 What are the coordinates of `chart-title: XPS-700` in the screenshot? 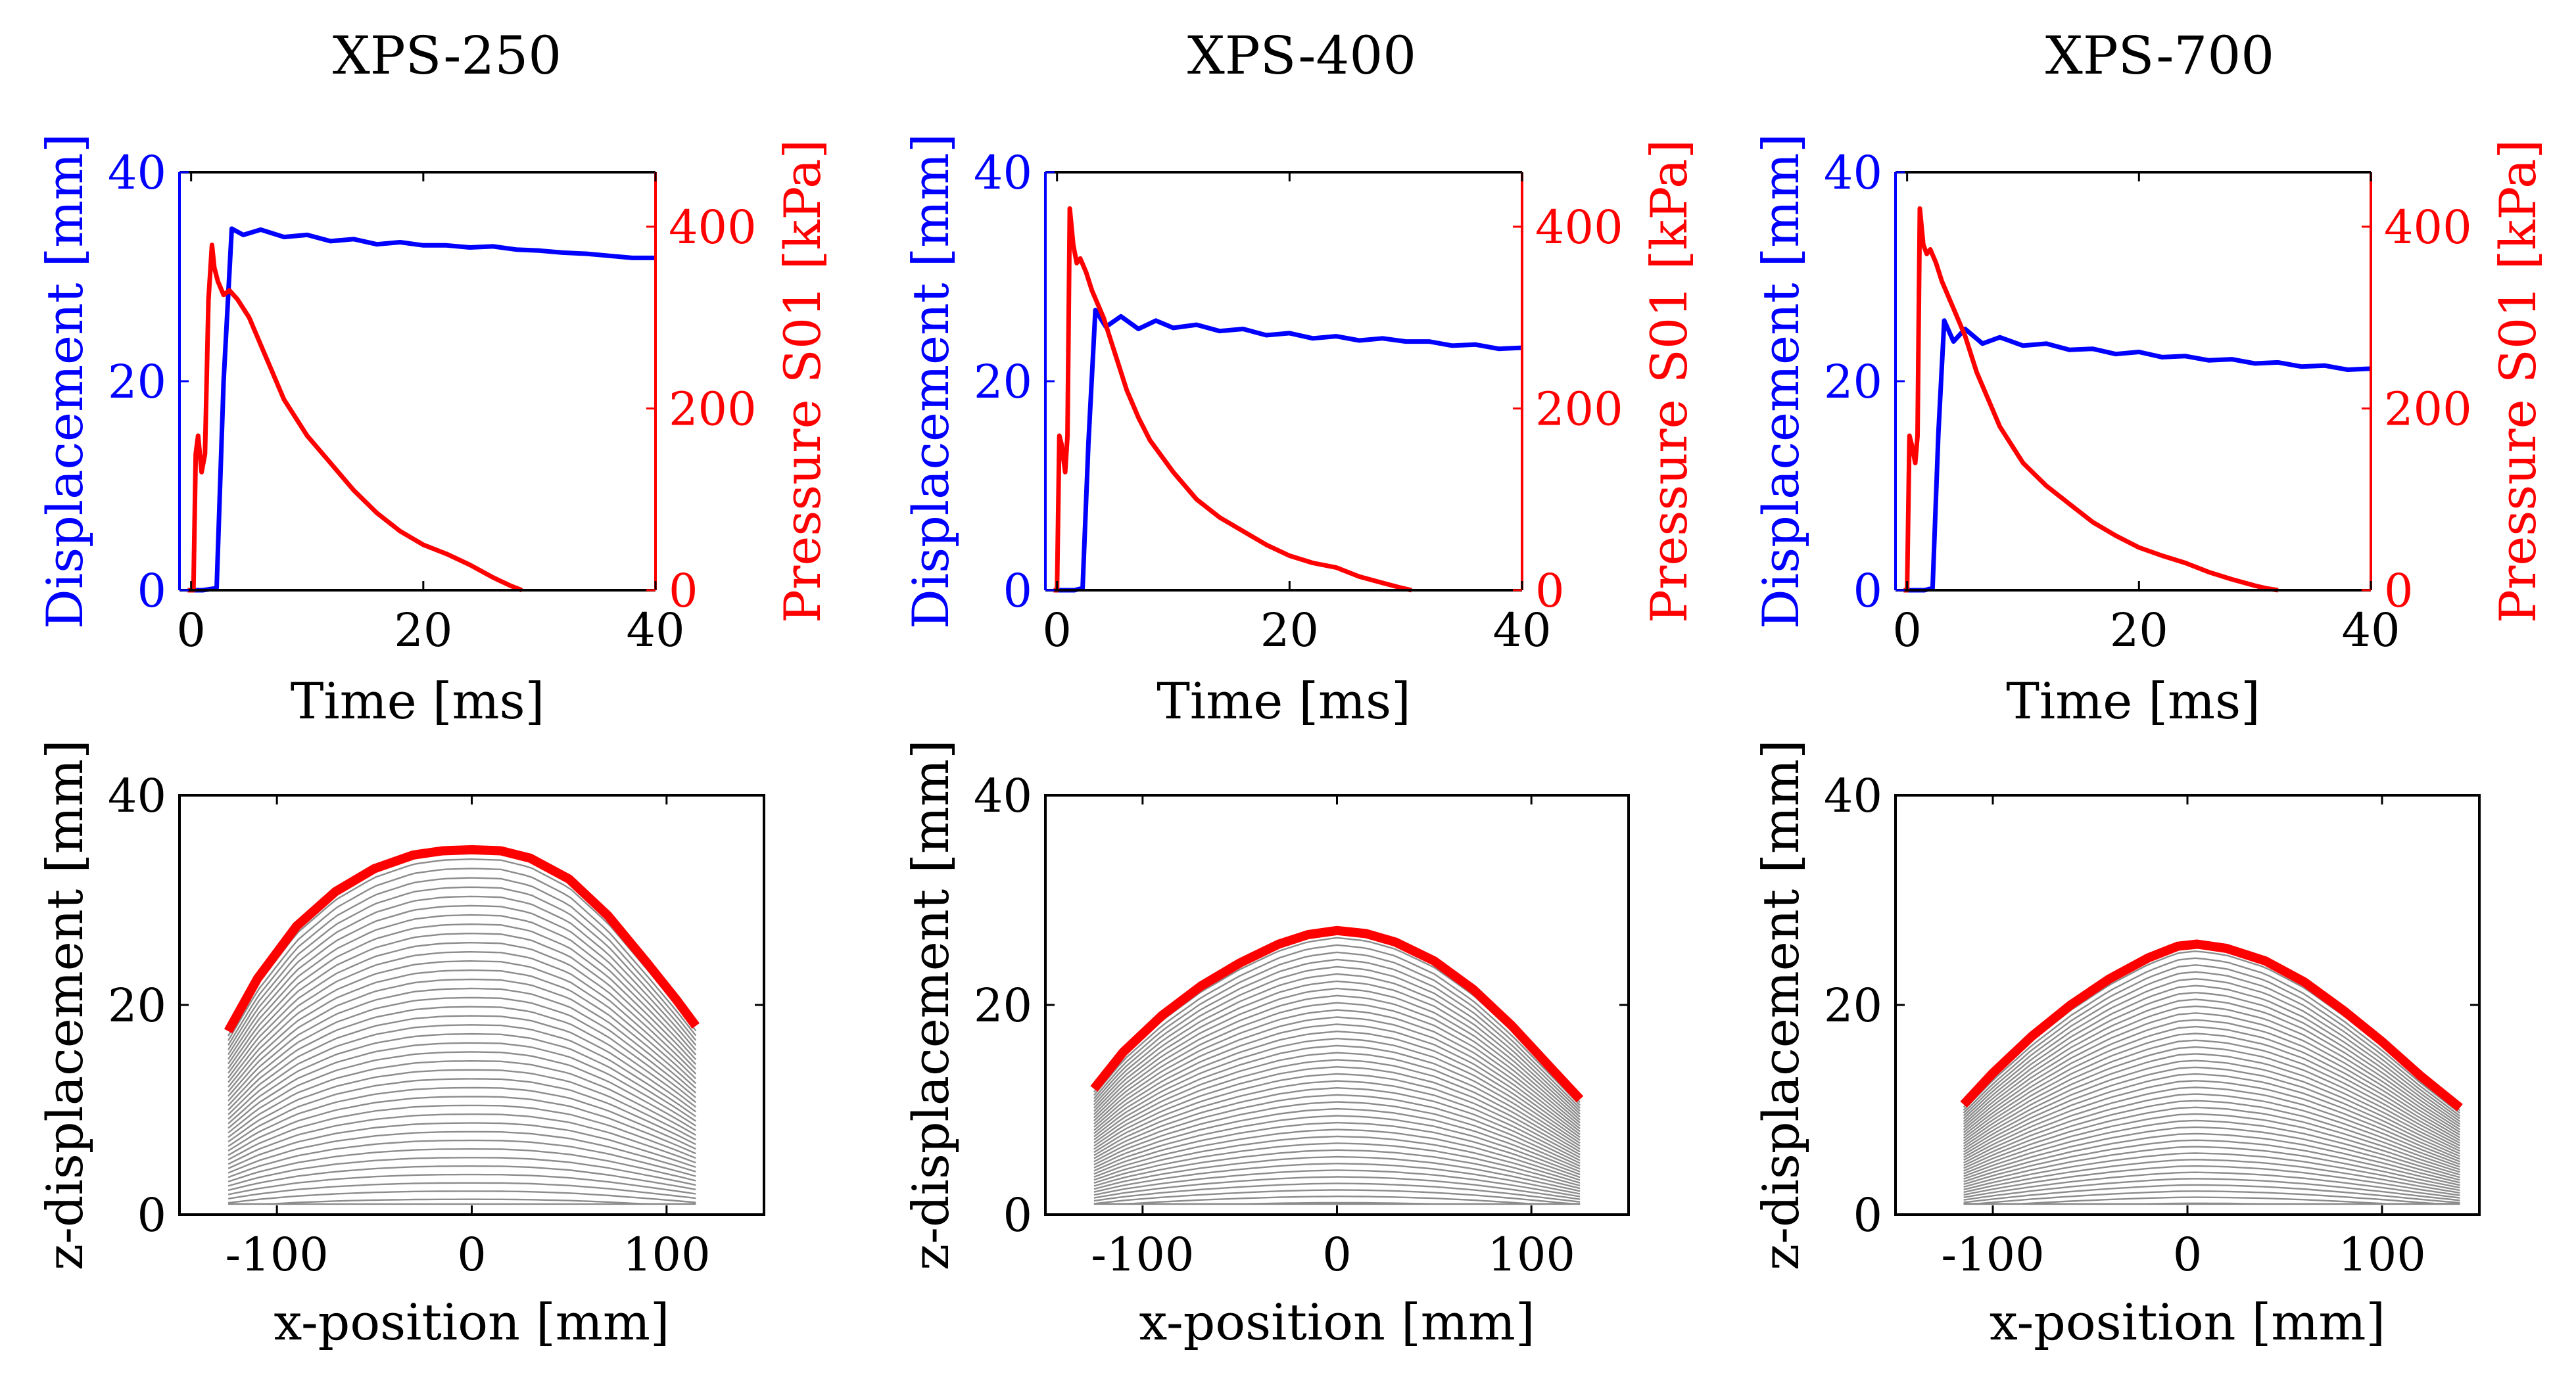 It's located at (2159, 55).